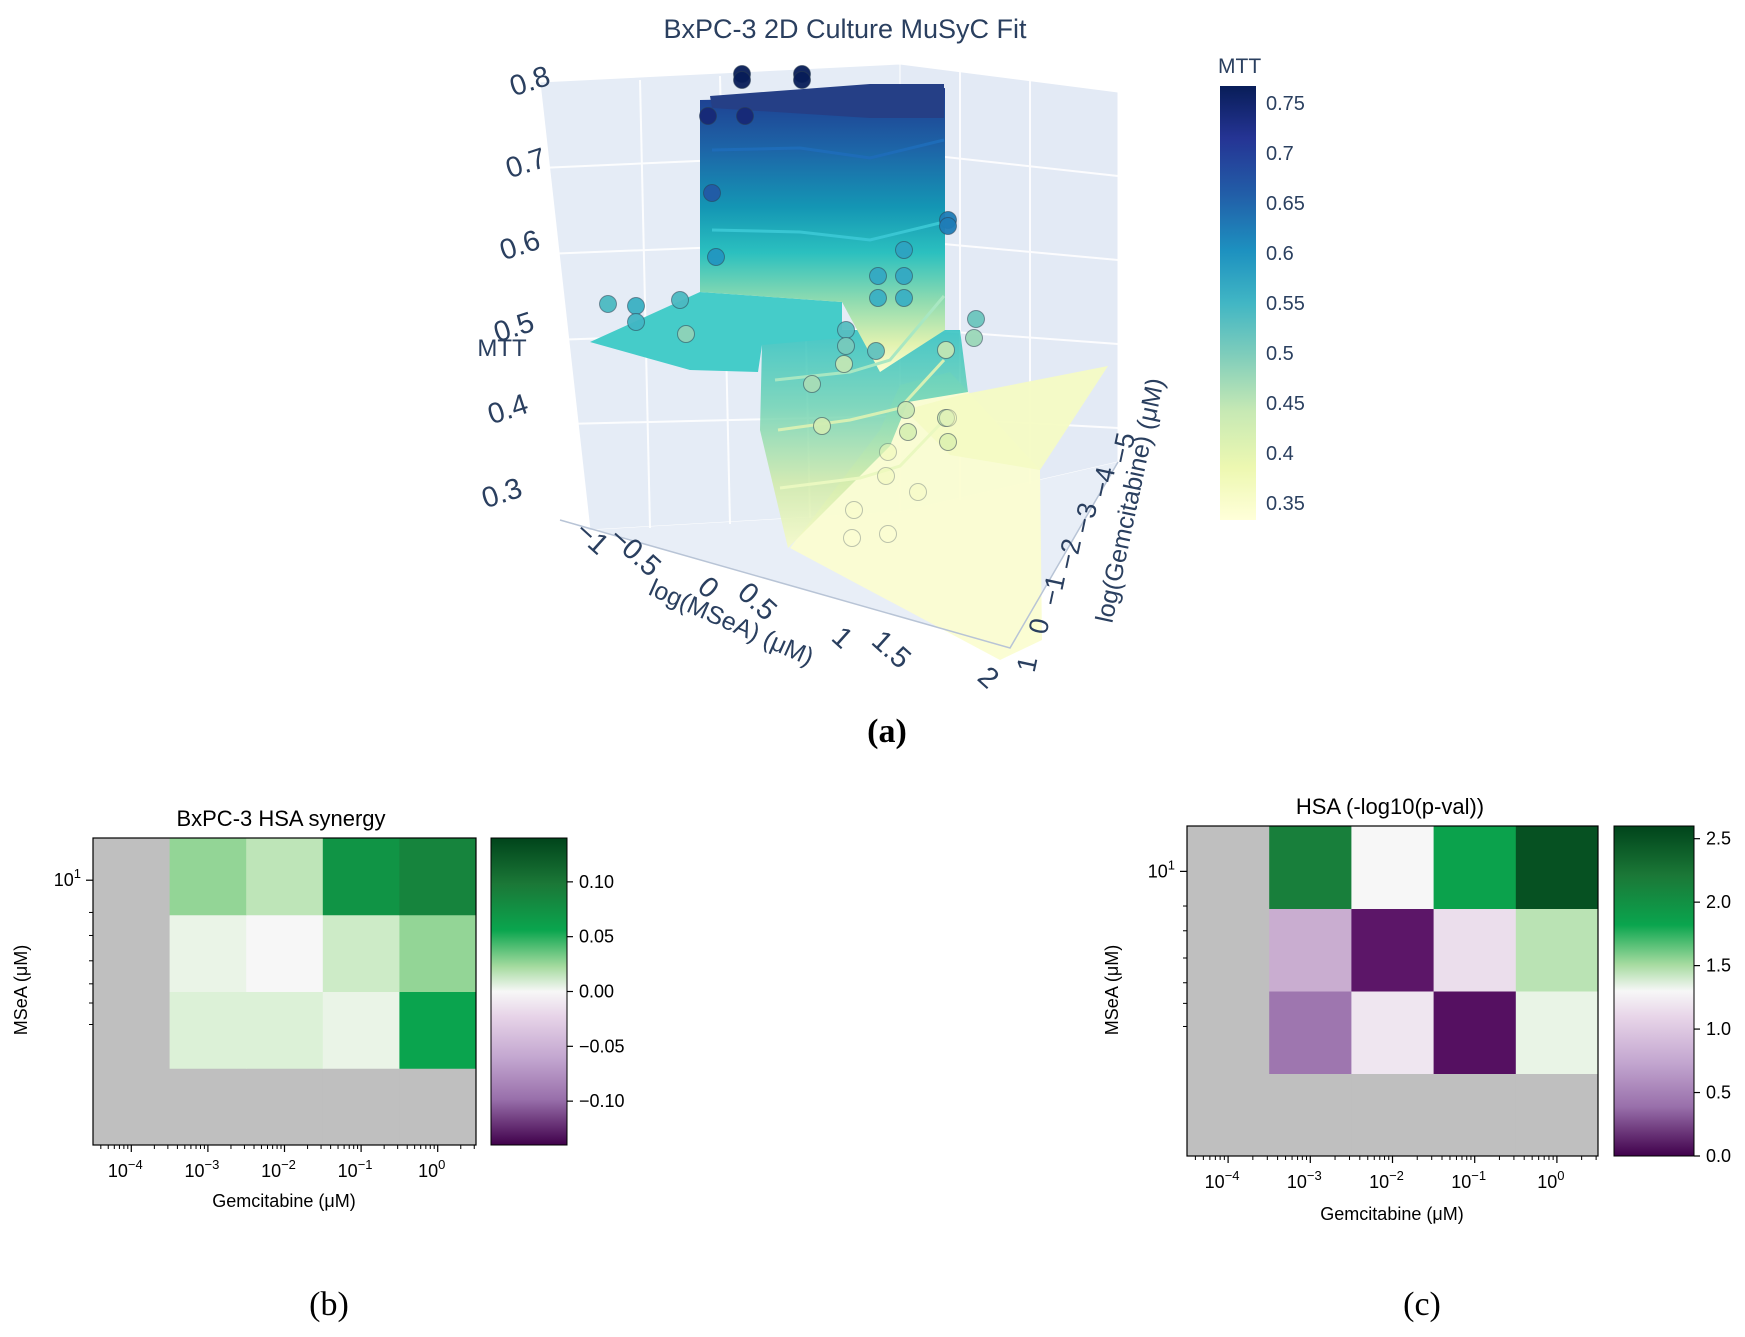  I want to click on colorbar-tick-label: 1.0, so click(1718, 1029).